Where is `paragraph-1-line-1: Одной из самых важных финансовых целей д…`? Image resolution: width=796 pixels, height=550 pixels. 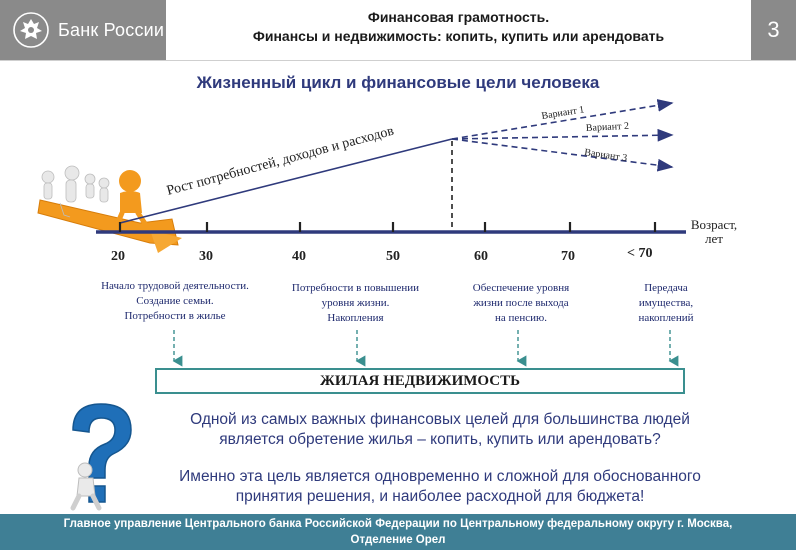 paragraph-1-line-1: Одной из самых важных финансовых целей д… is located at coordinates (440, 419).